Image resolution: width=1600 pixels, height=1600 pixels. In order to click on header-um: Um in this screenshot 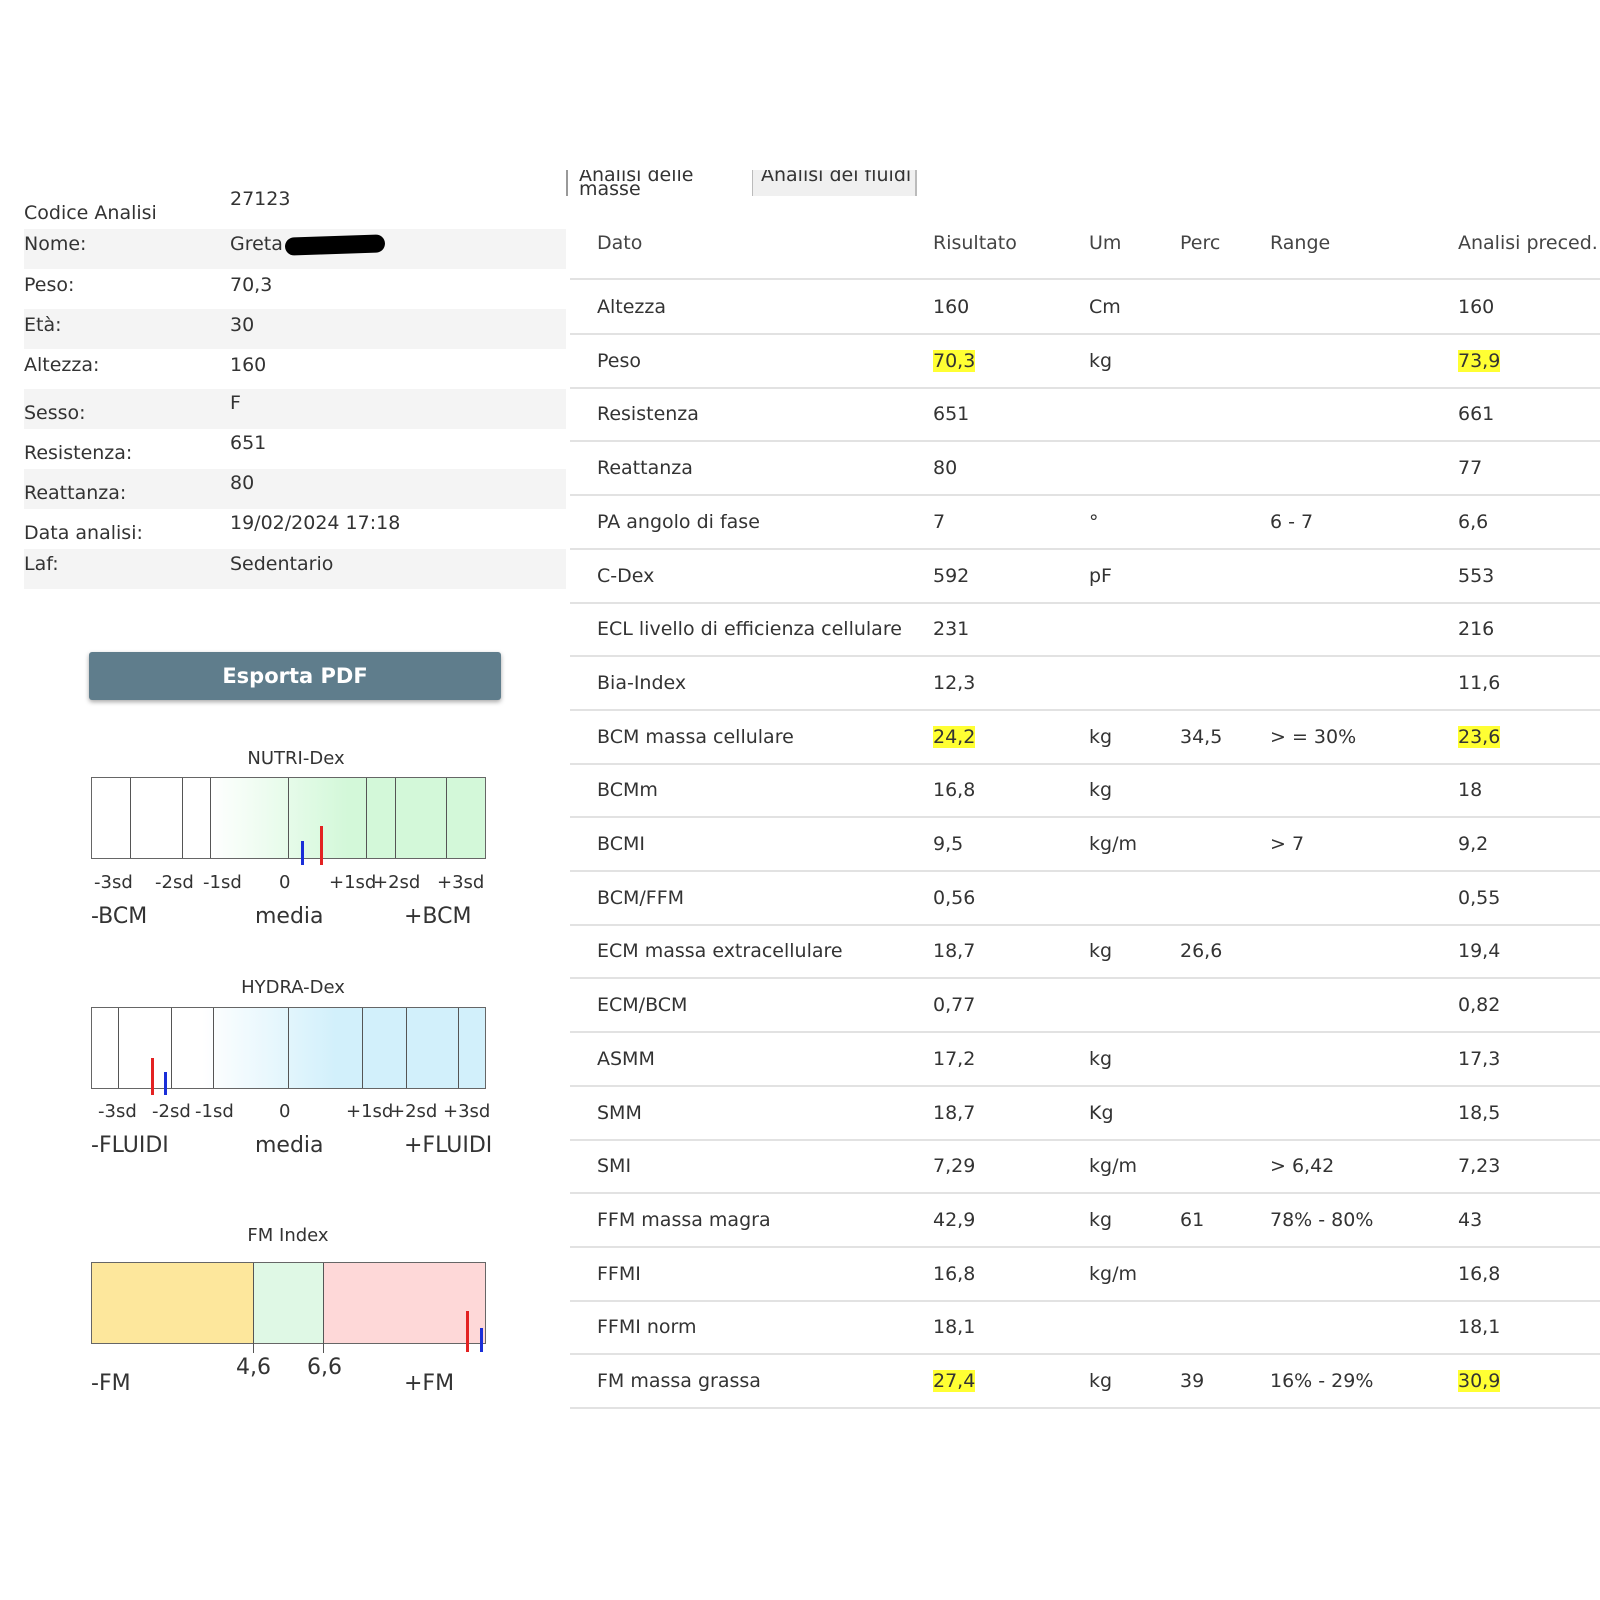, I will do `click(1105, 243)`.